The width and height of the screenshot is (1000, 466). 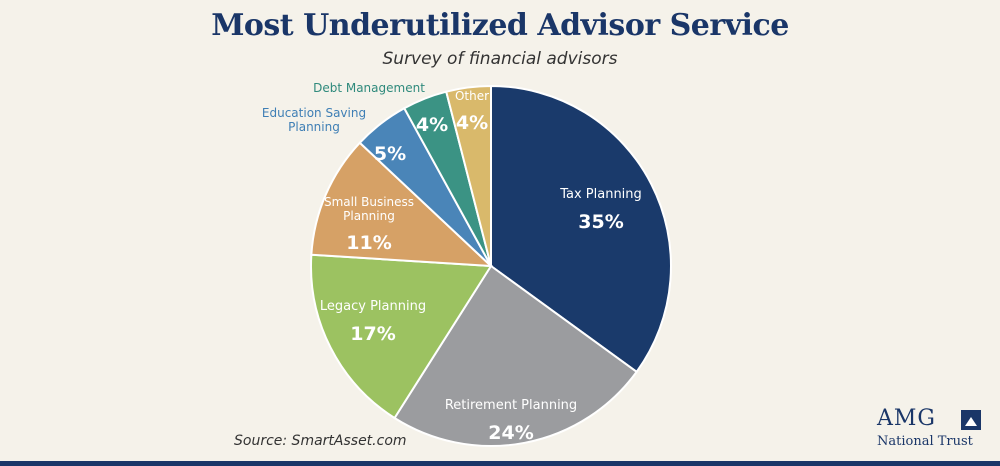 I want to click on logo-subtext: National Trust, so click(x=925, y=441).